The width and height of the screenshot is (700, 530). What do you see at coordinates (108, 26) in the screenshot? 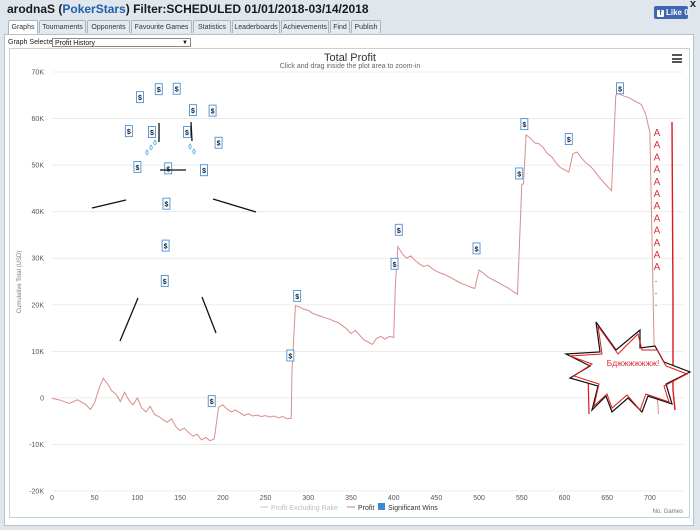
I see `tab-opponents: Opponents` at bounding box center [108, 26].